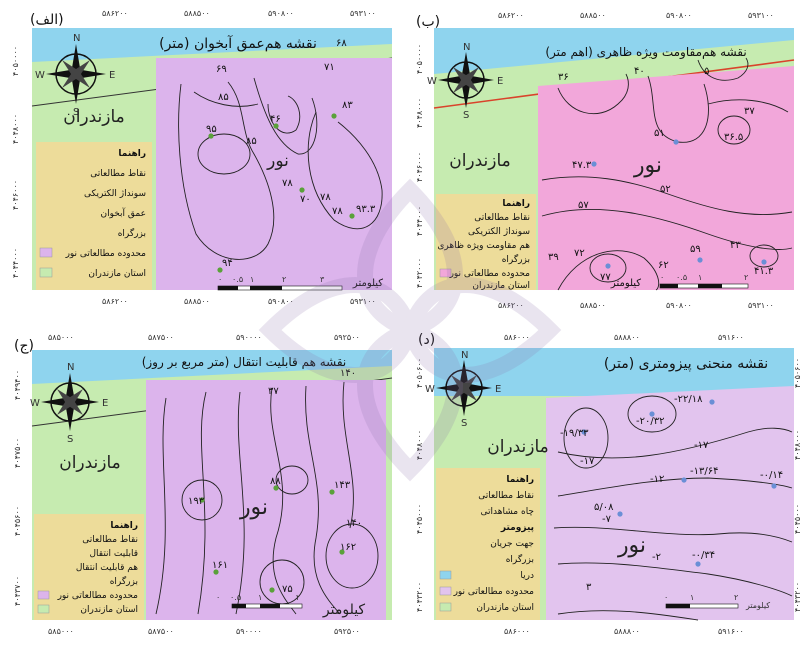 Image resolution: width=807 pixels, height=646 pixels. What do you see at coordinates (366, 209) in the screenshot?
I see `contour-value: ۹۳.۳` at bounding box center [366, 209].